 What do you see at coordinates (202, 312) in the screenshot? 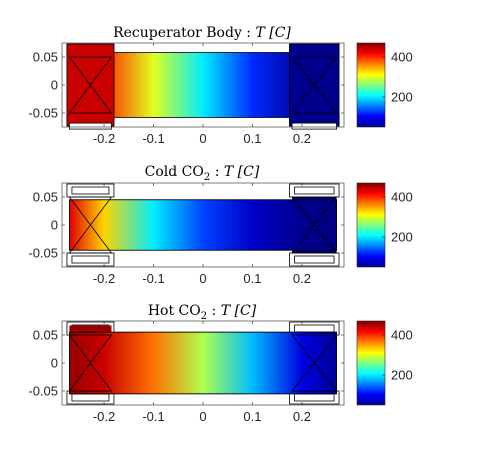
I see `panel-title: Hot CO2 : T [C]` at bounding box center [202, 312].